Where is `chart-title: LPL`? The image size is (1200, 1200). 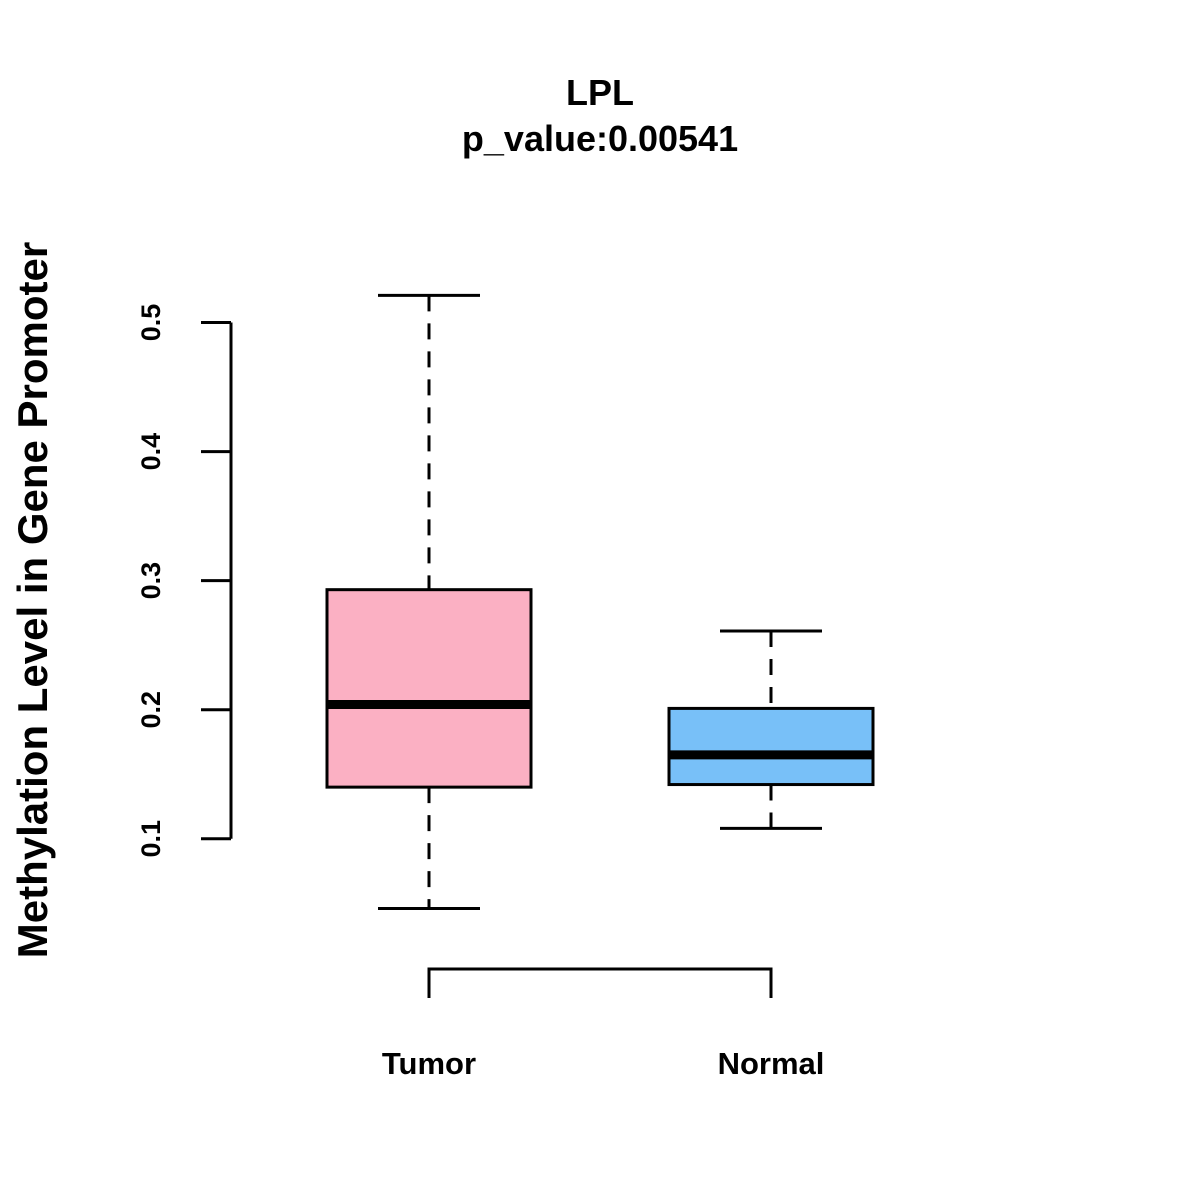 chart-title: LPL is located at coordinates (600, 92).